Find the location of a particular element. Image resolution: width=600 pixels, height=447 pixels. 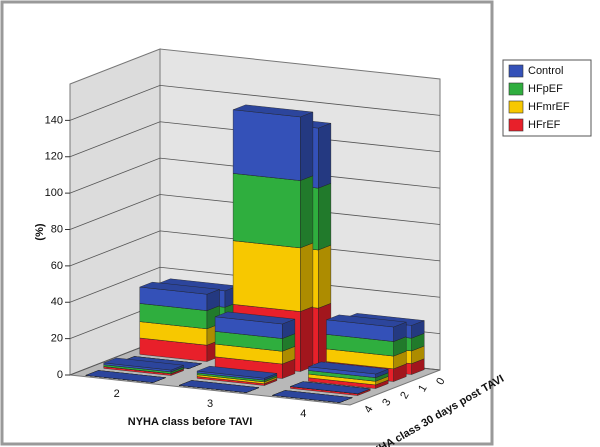

x-axis-title: NYHA class before TAVI is located at coordinates (190, 422).